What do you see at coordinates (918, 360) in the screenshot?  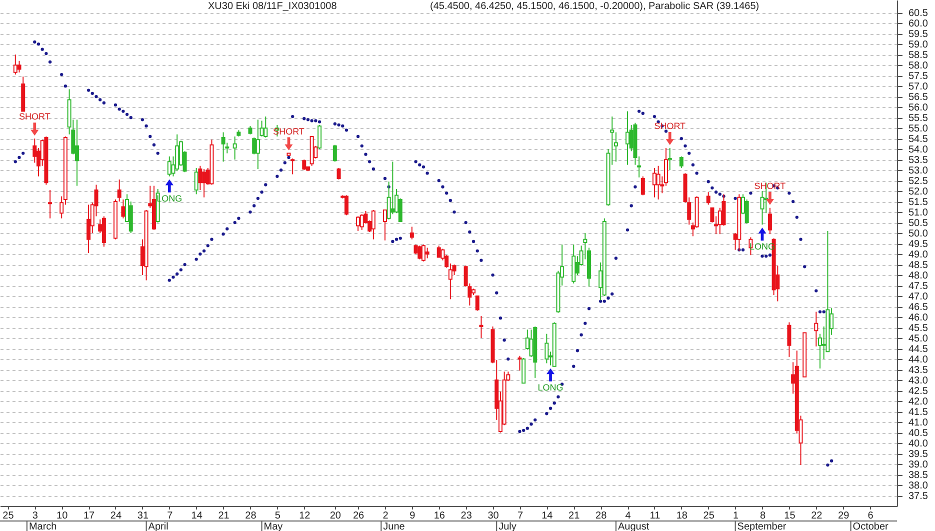 I see `y-tick-label: 44.0` at bounding box center [918, 360].